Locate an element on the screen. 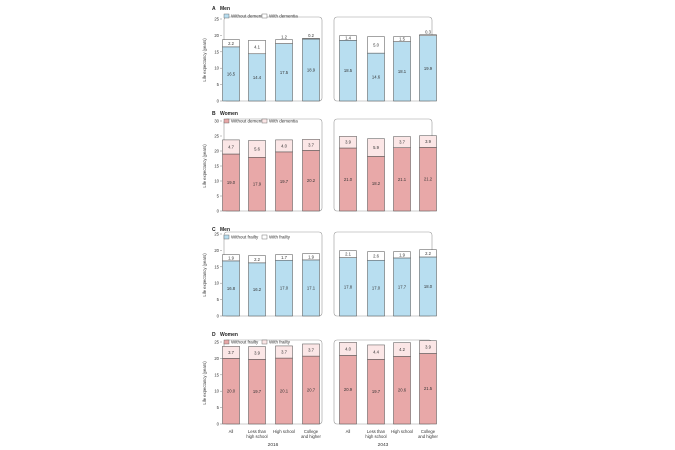 This screenshot has height=450, width=675. category-tick-label: College and higher is located at coordinates (428, 434).